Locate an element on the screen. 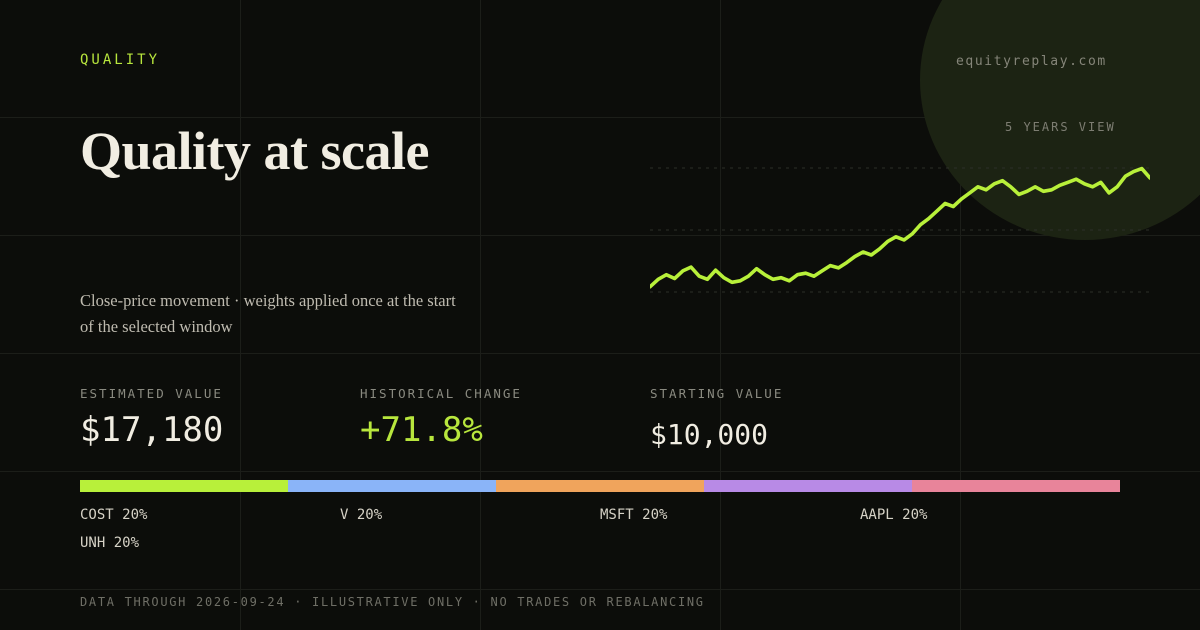 Image resolution: width=1200 pixels, height=630 pixels. time-range-label: 5 YEARS VIEW is located at coordinates (1060, 127).